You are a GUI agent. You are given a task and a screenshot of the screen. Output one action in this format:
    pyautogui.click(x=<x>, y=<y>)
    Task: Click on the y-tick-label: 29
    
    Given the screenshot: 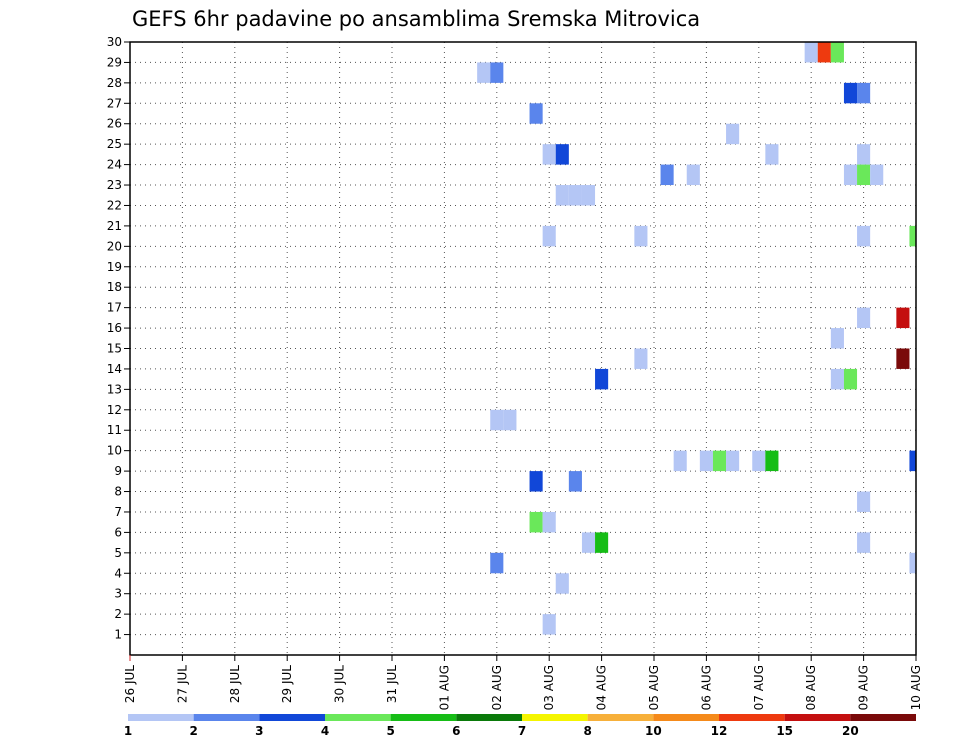 What is the action you would take?
    pyautogui.click(x=114, y=62)
    